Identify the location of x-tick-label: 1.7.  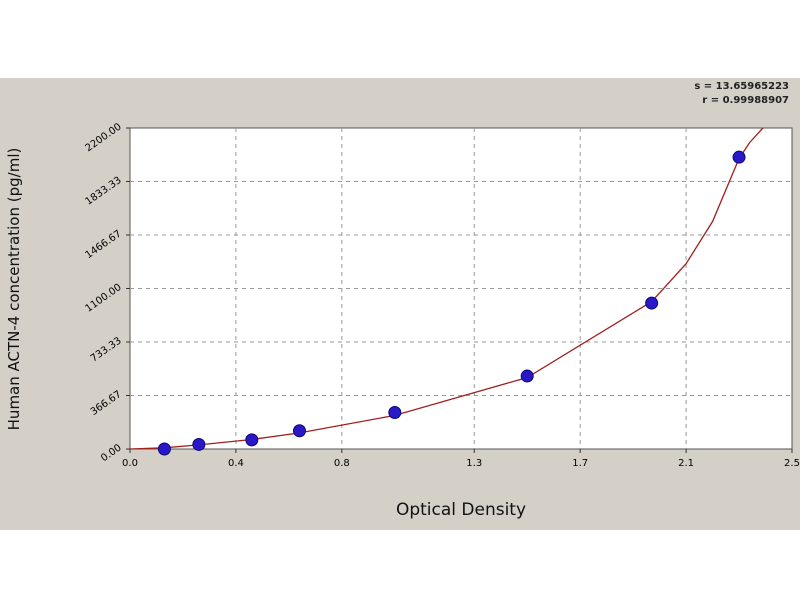
(580, 463).